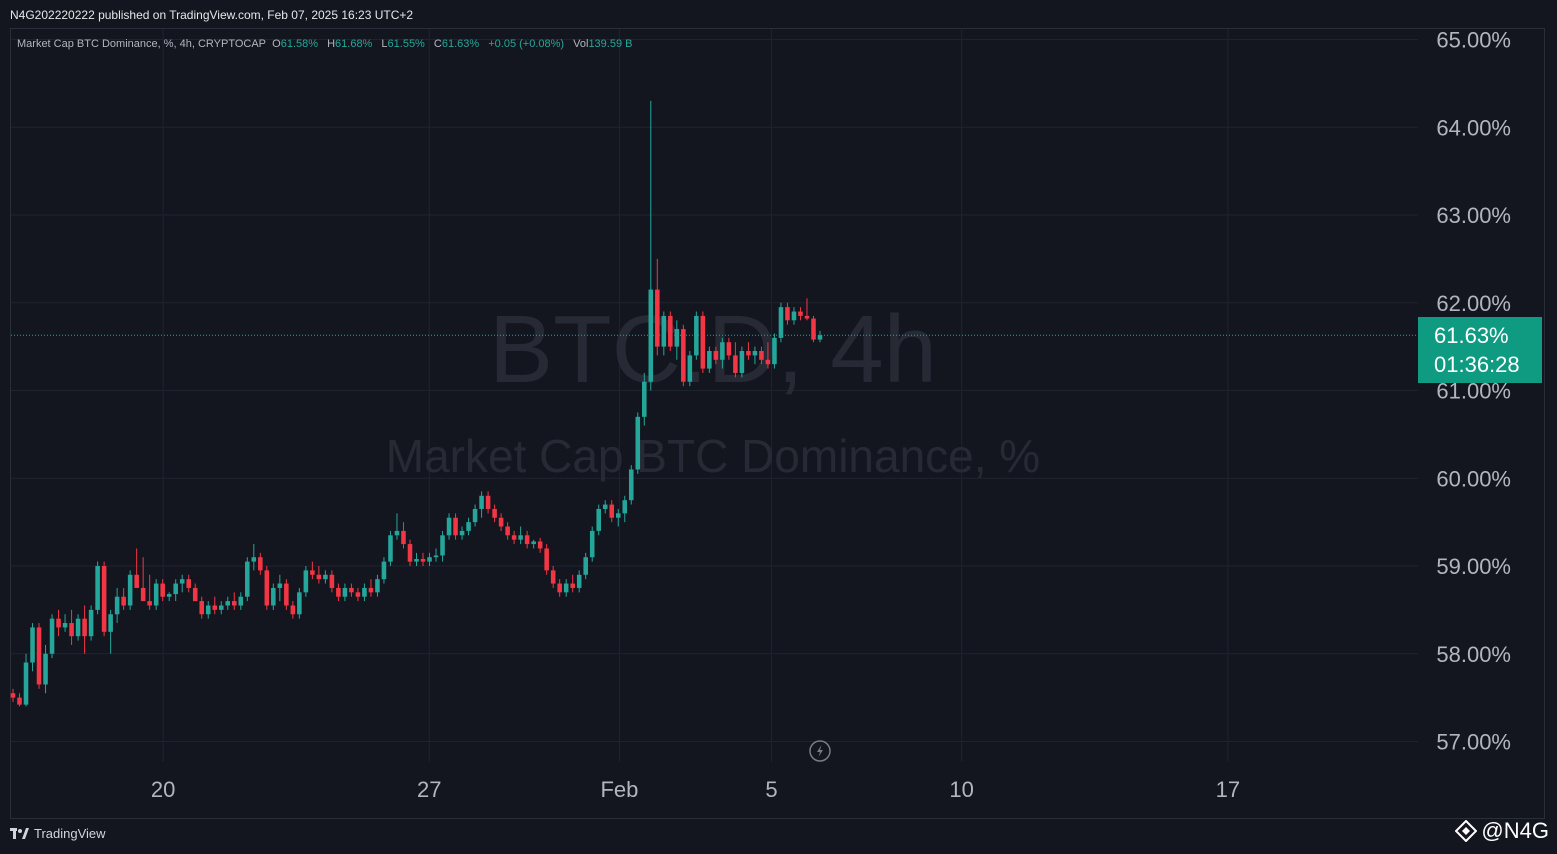  What do you see at coordinates (19, 833) in the screenshot?
I see `tradingview-logo-icon` at bounding box center [19, 833].